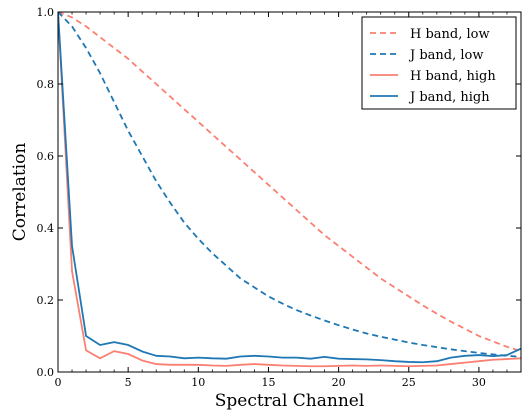 This screenshot has height=410, width=523. Describe the element at coordinates (453, 76) in the screenshot. I see `legend-label: H band, high` at that location.